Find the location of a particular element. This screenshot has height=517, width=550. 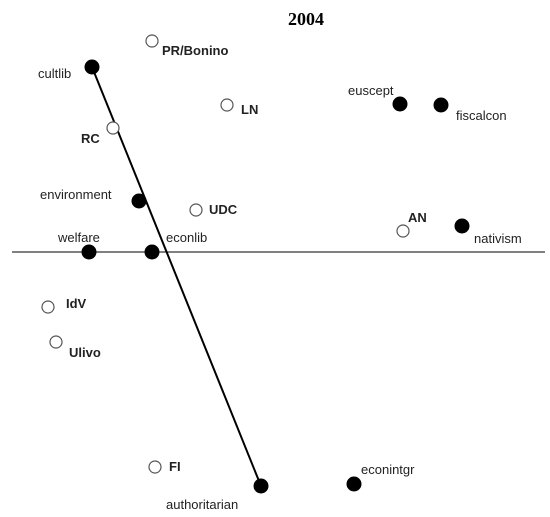

issue-label-fiscalcon: fiscalcon is located at coordinates (481, 115).